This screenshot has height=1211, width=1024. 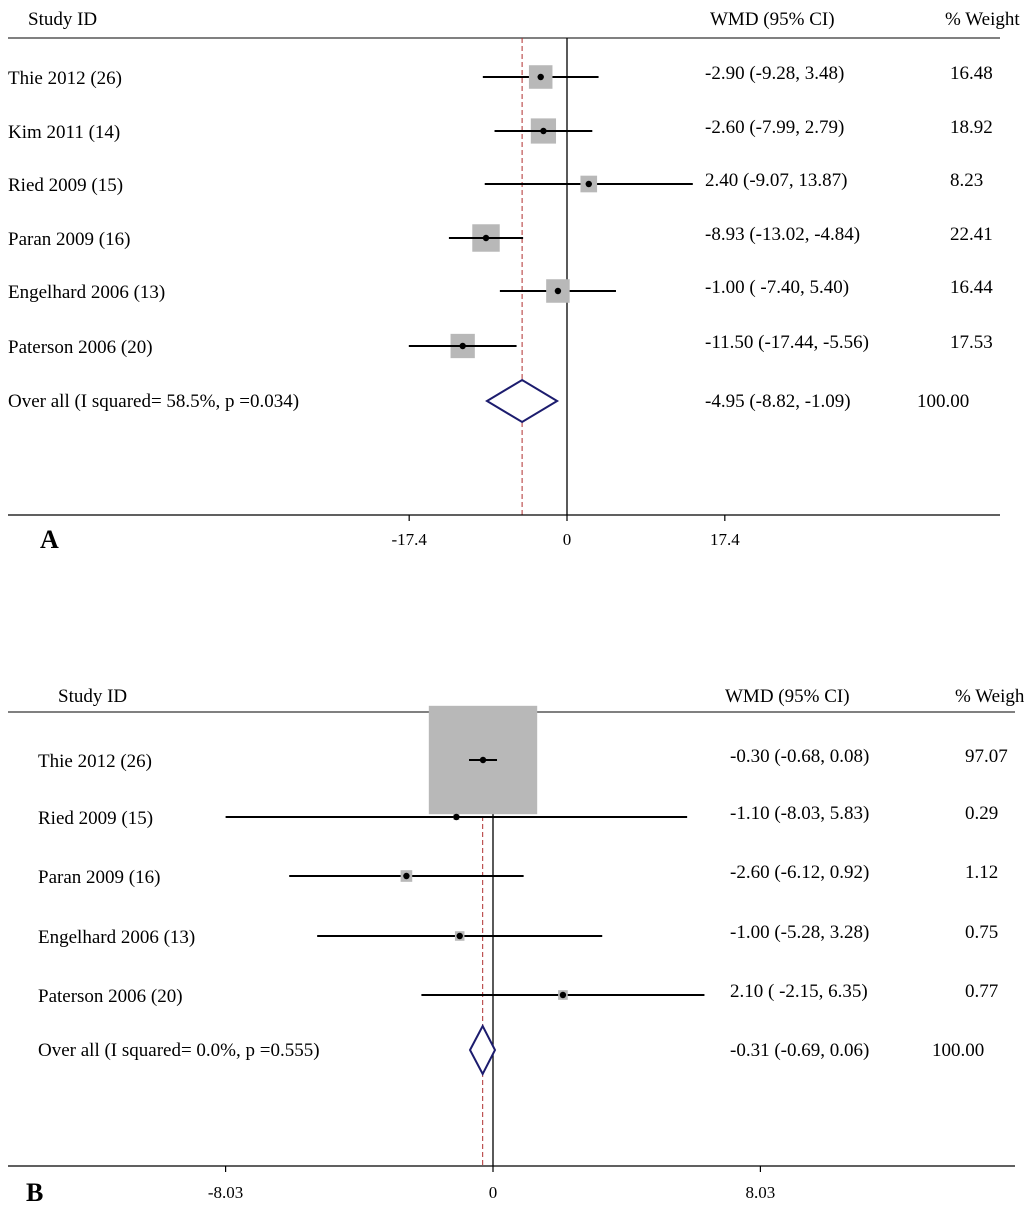 What do you see at coordinates (981, 991) in the screenshot?
I see `weight-text: 0.77` at bounding box center [981, 991].